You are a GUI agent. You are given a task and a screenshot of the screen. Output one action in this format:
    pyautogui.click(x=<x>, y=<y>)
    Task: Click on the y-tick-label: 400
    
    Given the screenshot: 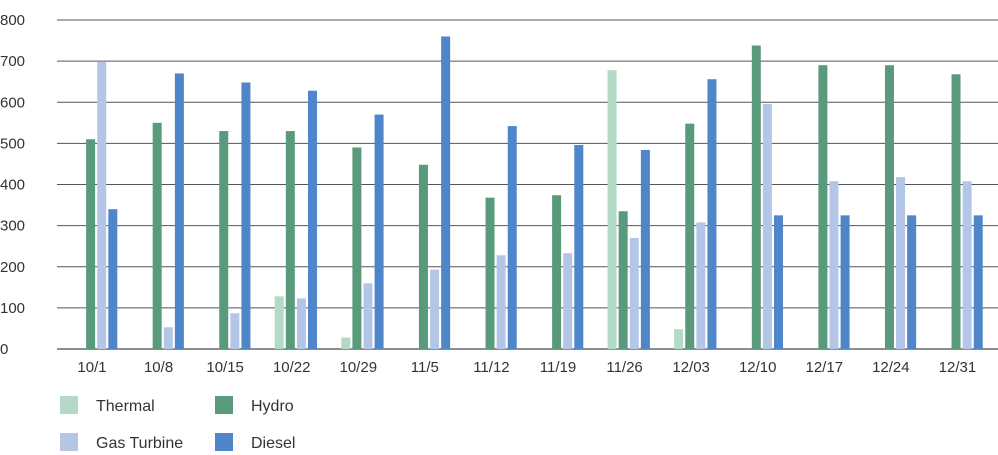 What is the action you would take?
    pyautogui.click(x=12, y=185)
    